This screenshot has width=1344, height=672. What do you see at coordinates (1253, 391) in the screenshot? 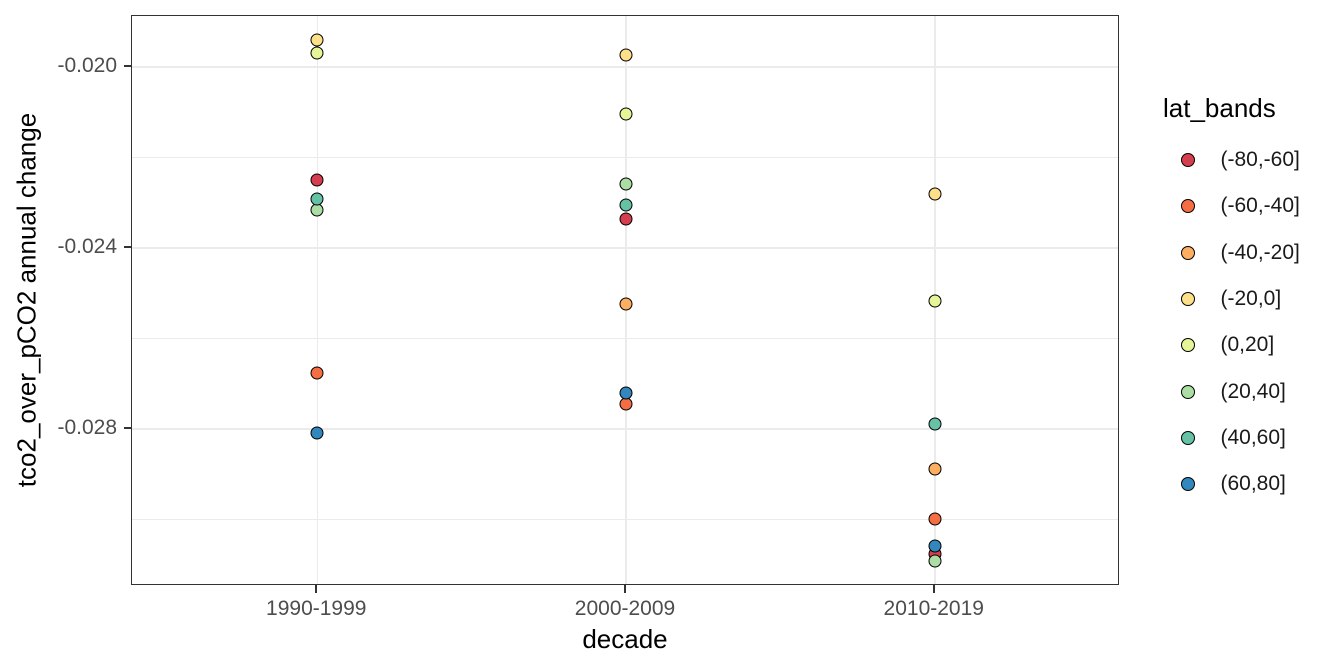
I see `legend-label: (20,40]` at bounding box center [1253, 391].